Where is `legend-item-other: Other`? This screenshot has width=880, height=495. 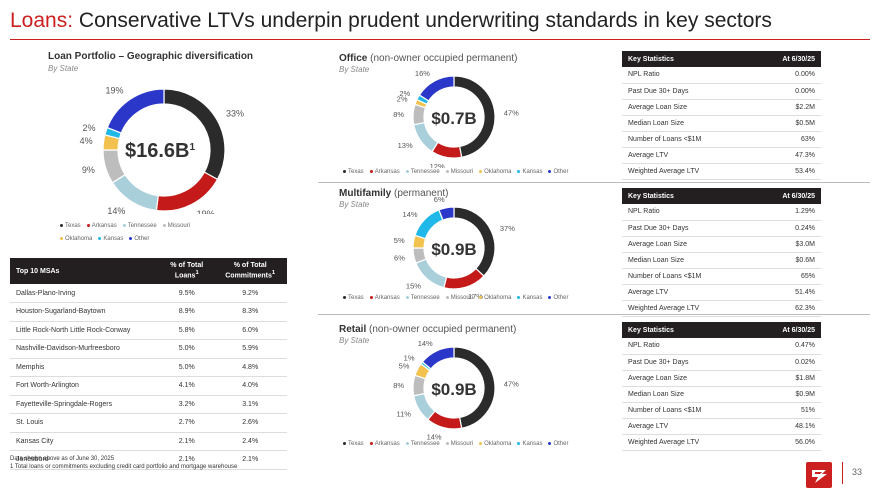 legend-item-other: Other is located at coordinates (139, 239).